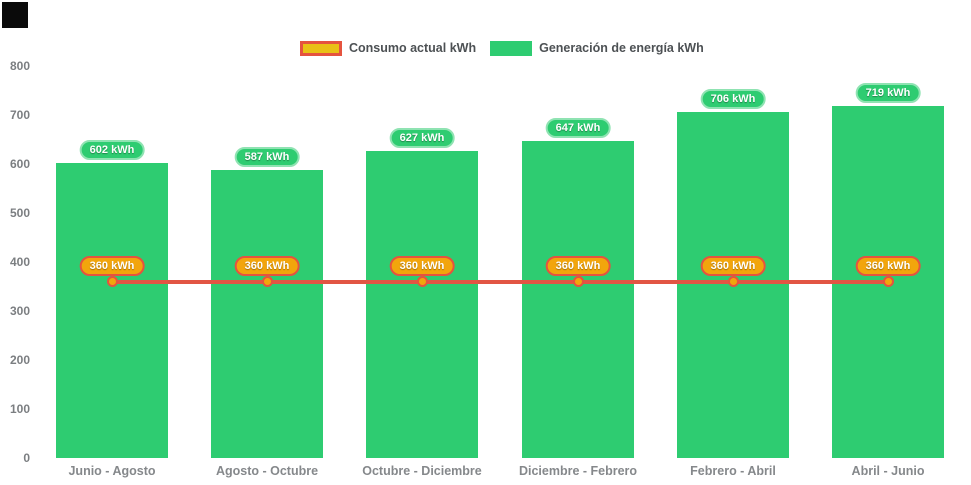 This screenshot has height=485, width=971. What do you see at coordinates (321, 48) in the screenshot?
I see `consumption-line-swatch-icon` at bounding box center [321, 48].